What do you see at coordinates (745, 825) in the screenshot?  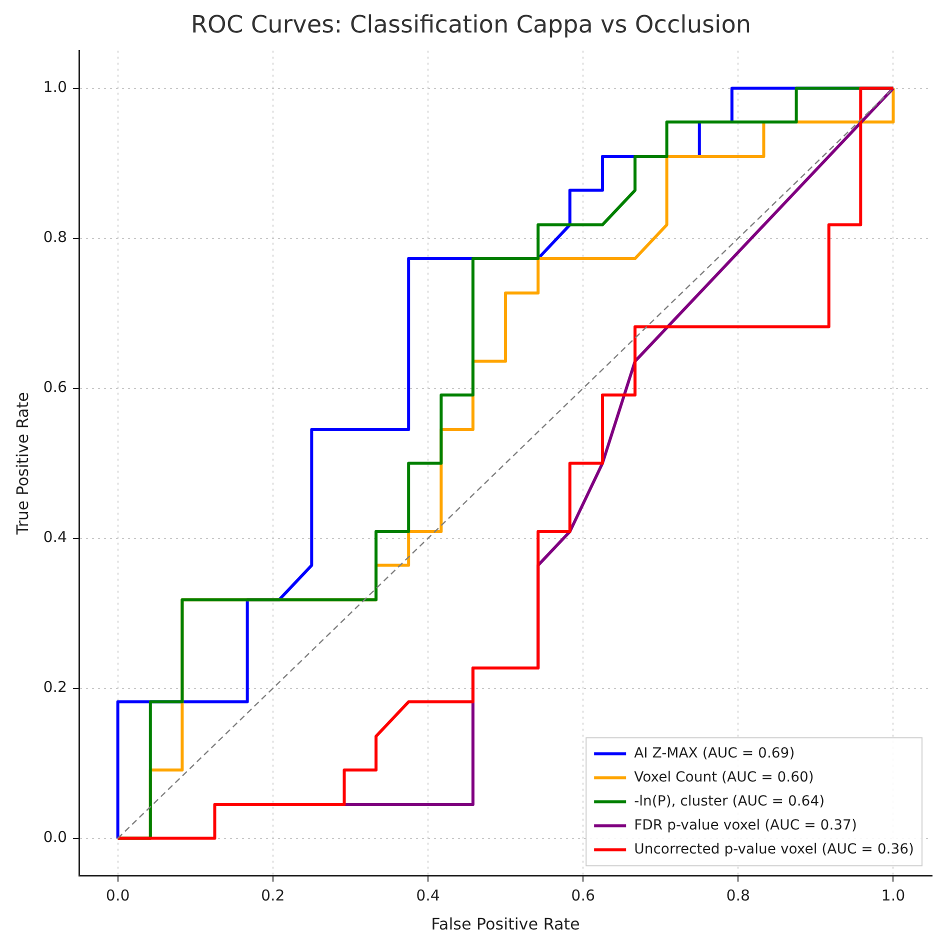 I see `legend-label: FDR p-value voxel (AUC = 0.37)` at bounding box center [745, 825].